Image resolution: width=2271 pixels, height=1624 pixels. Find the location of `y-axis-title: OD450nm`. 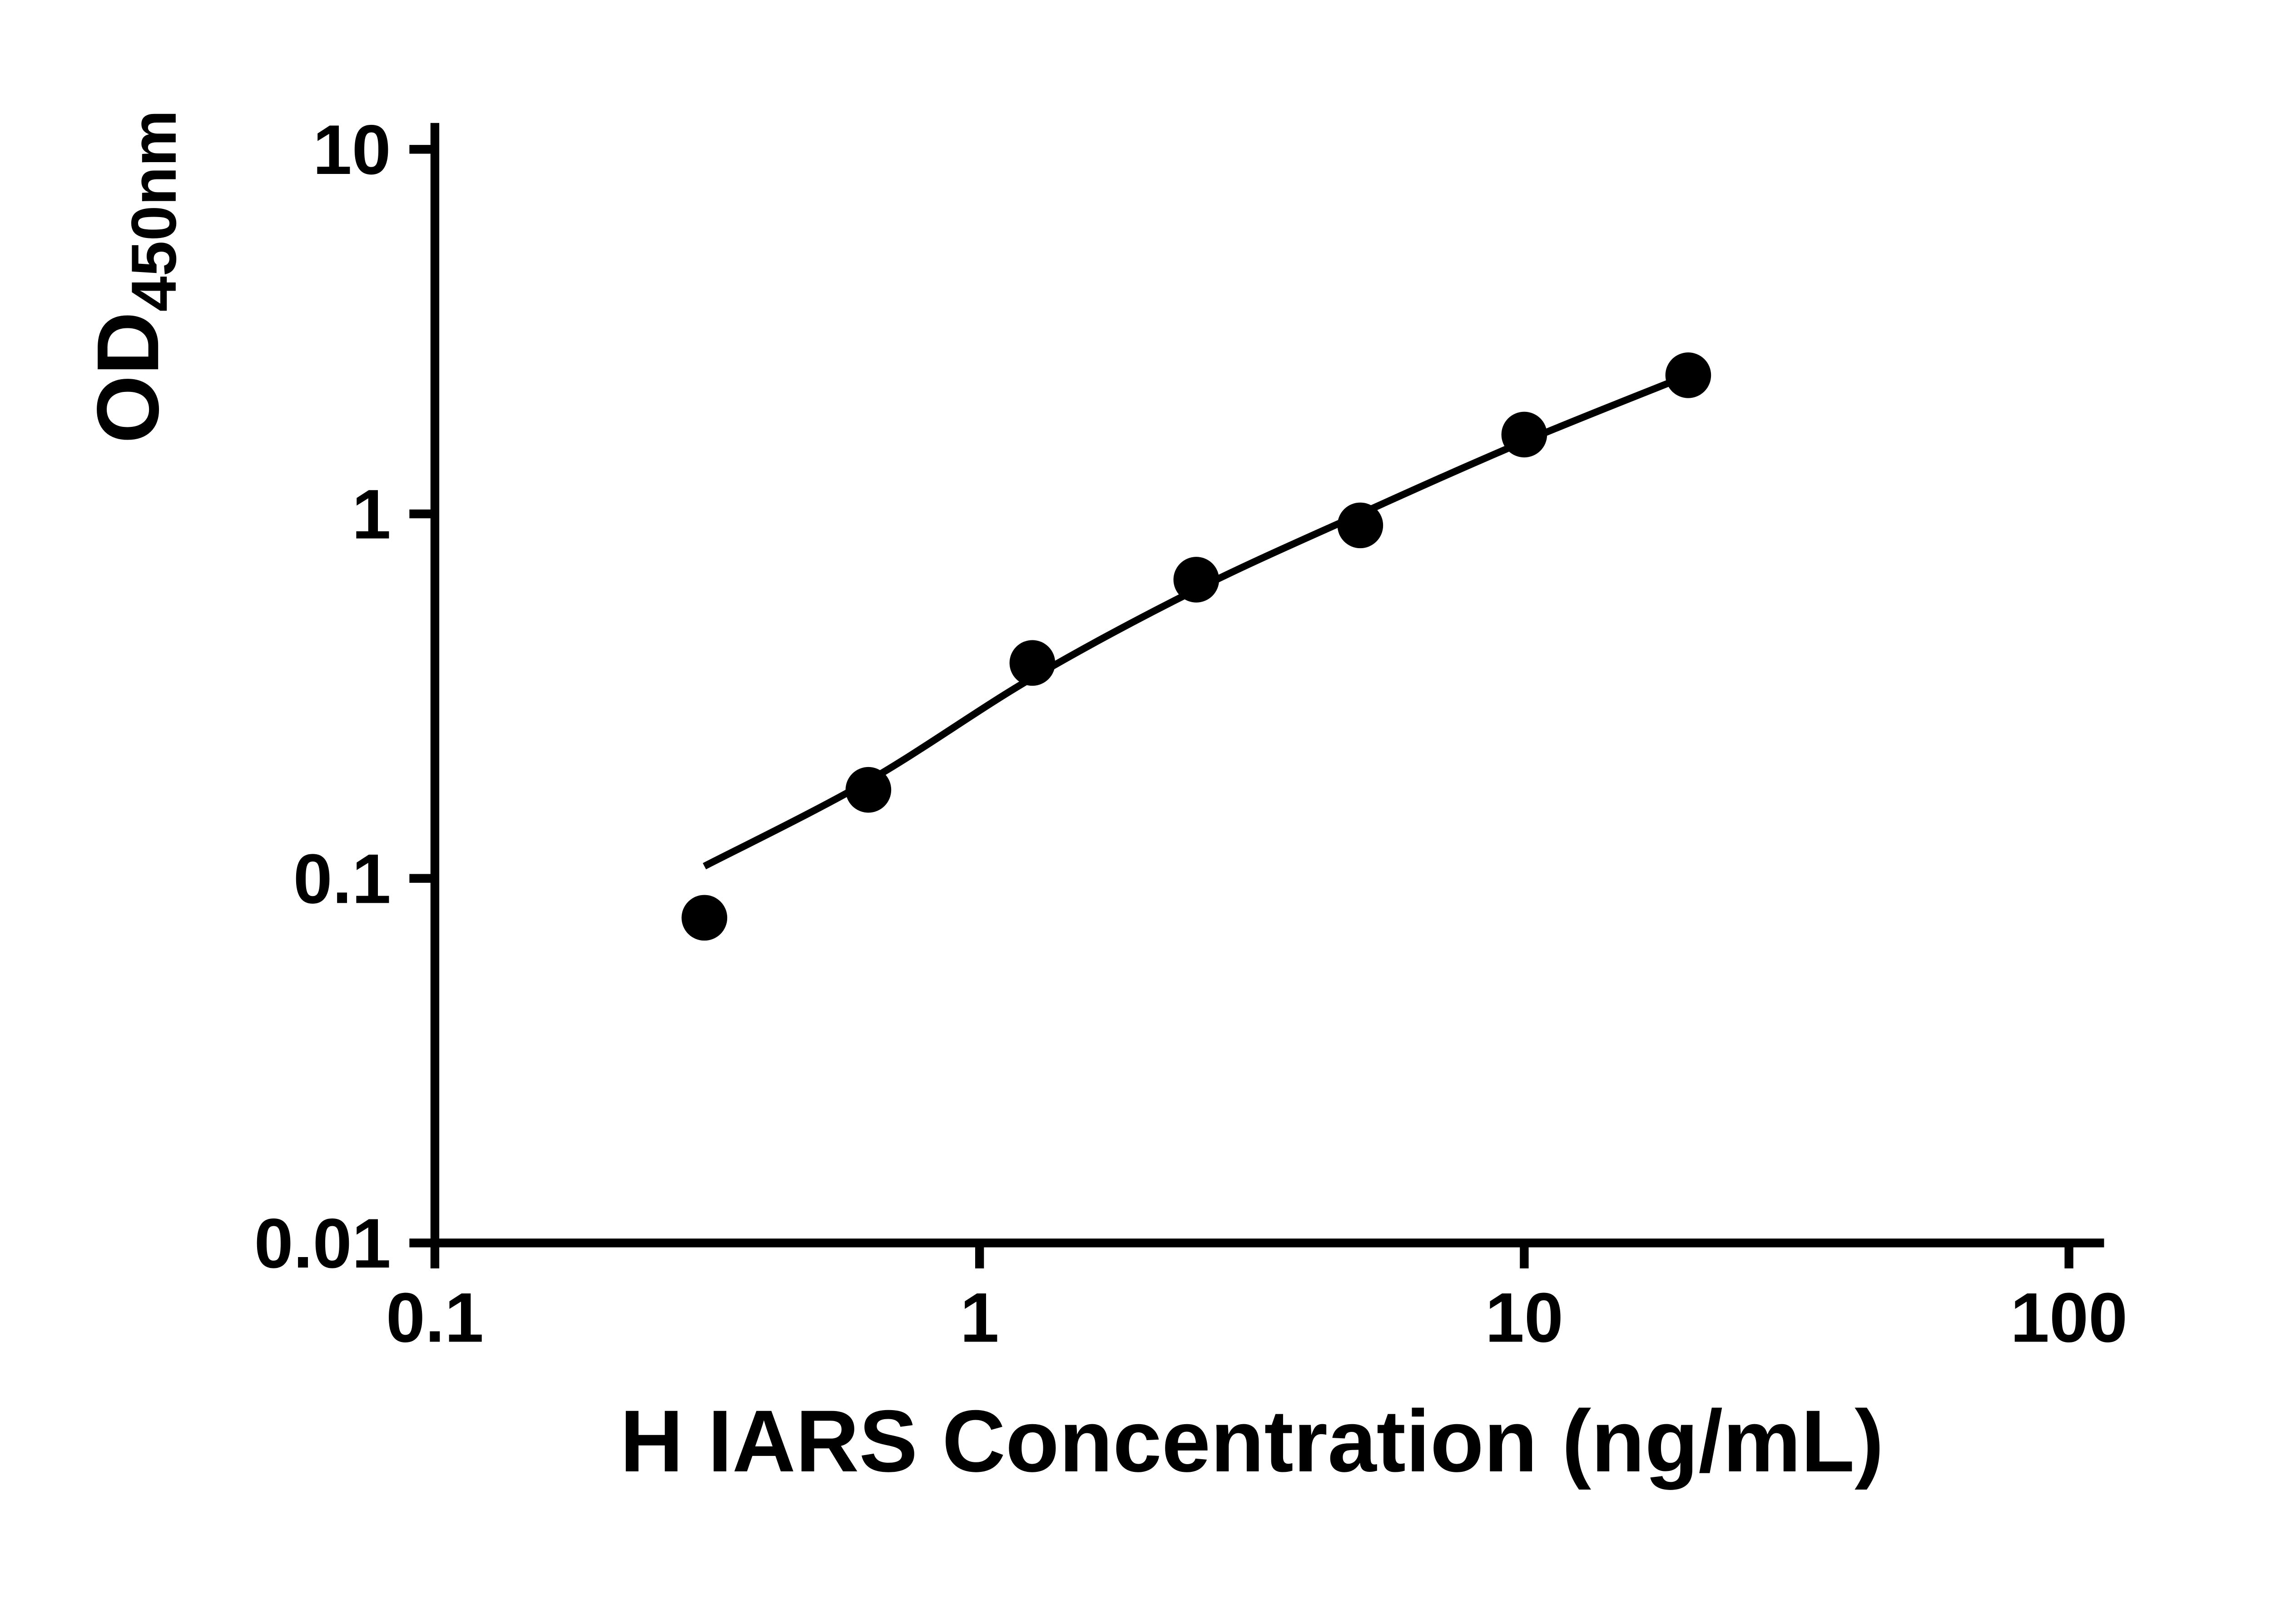

y-axis-title: OD450nm is located at coordinates (134, 276).